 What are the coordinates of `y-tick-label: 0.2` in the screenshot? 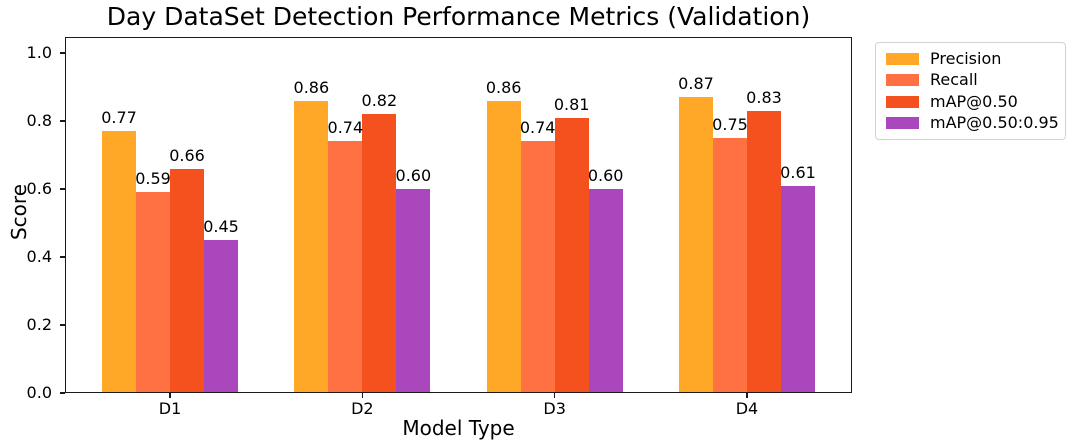 It's located at (39, 324).